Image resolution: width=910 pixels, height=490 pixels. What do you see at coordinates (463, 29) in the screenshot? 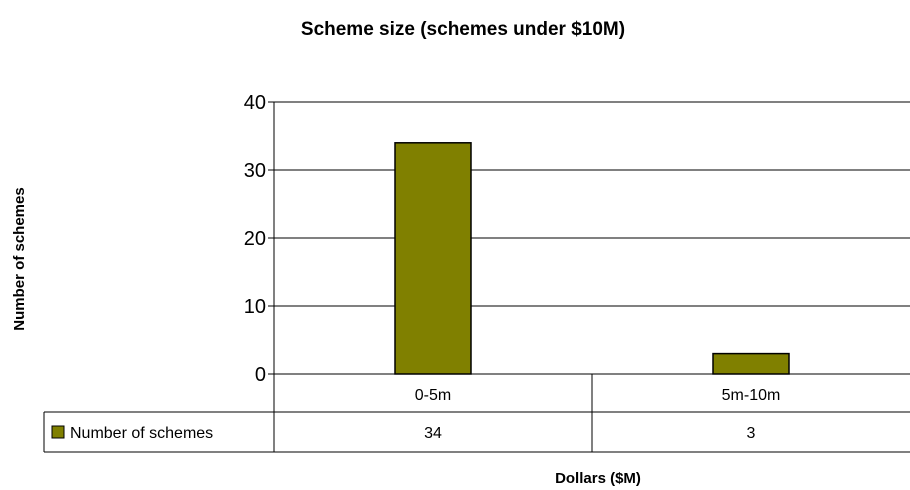
I see `chart-title: Scheme size (schemes under $10M)` at bounding box center [463, 29].